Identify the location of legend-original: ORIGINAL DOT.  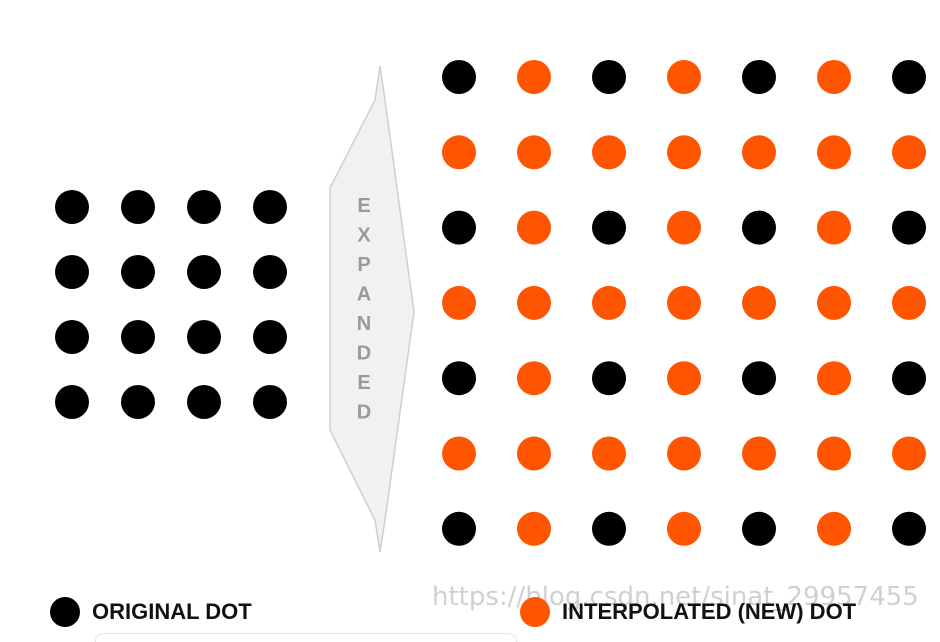
(151, 612).